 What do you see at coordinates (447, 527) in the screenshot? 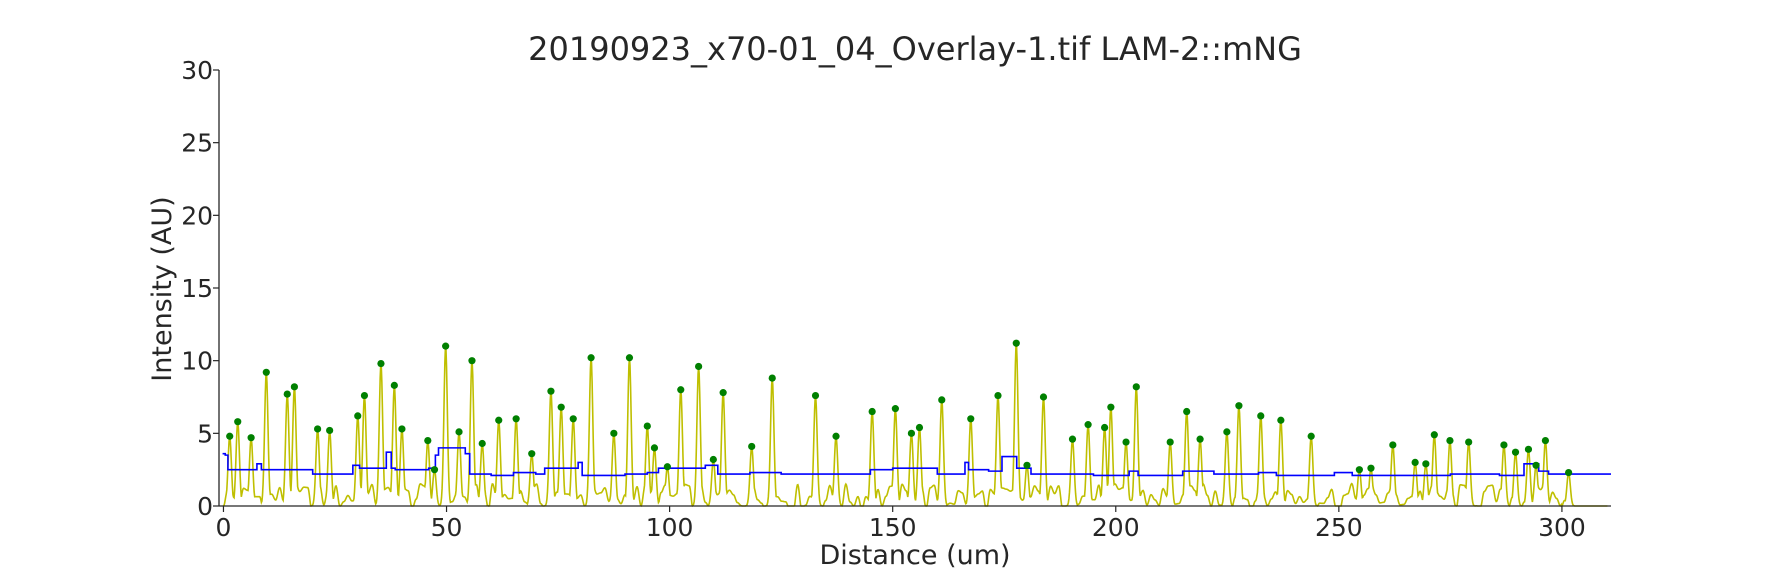
I see `x-tick-label: 50` at bounding box center [447, 527].